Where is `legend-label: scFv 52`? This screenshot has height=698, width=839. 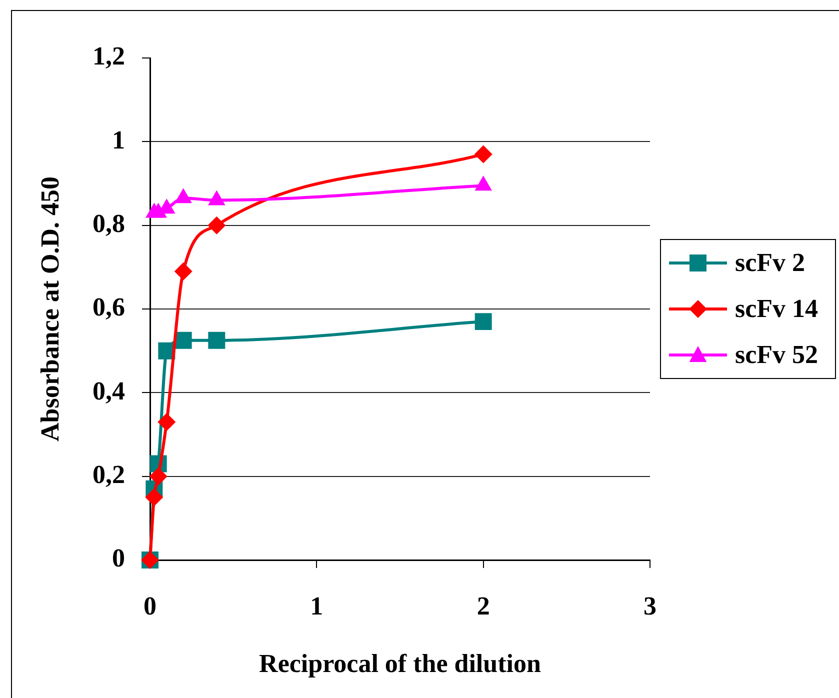 legend-label: scFv 52 is located at coordinates (776, 355).